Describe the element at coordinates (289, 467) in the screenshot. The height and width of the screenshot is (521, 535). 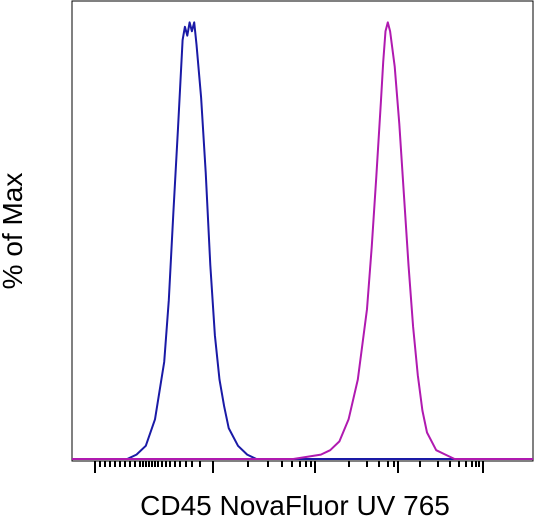
I see `x-axis-ticks` at that location.